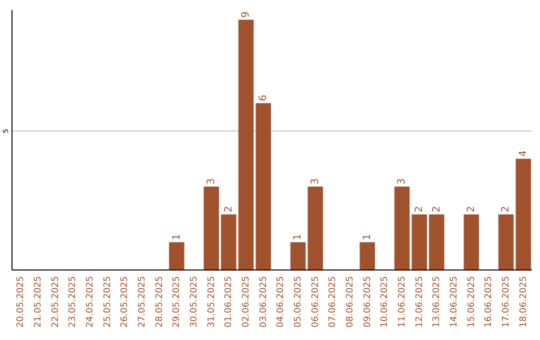 The height and width of the screenshot is (340, 540). What do you see at coordinates (350, 302) in the screenshot?
I see `x-tick-label: 08.06.2025` at bounding box center [350, 302].